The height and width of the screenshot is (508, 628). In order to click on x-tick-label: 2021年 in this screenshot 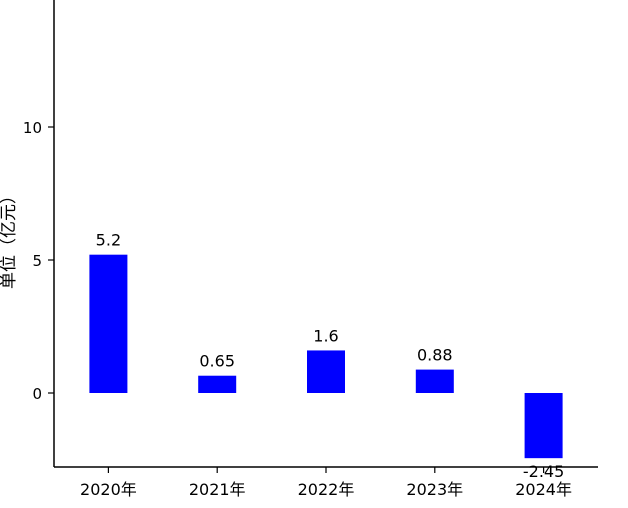, I will do `click(217, 489)`.